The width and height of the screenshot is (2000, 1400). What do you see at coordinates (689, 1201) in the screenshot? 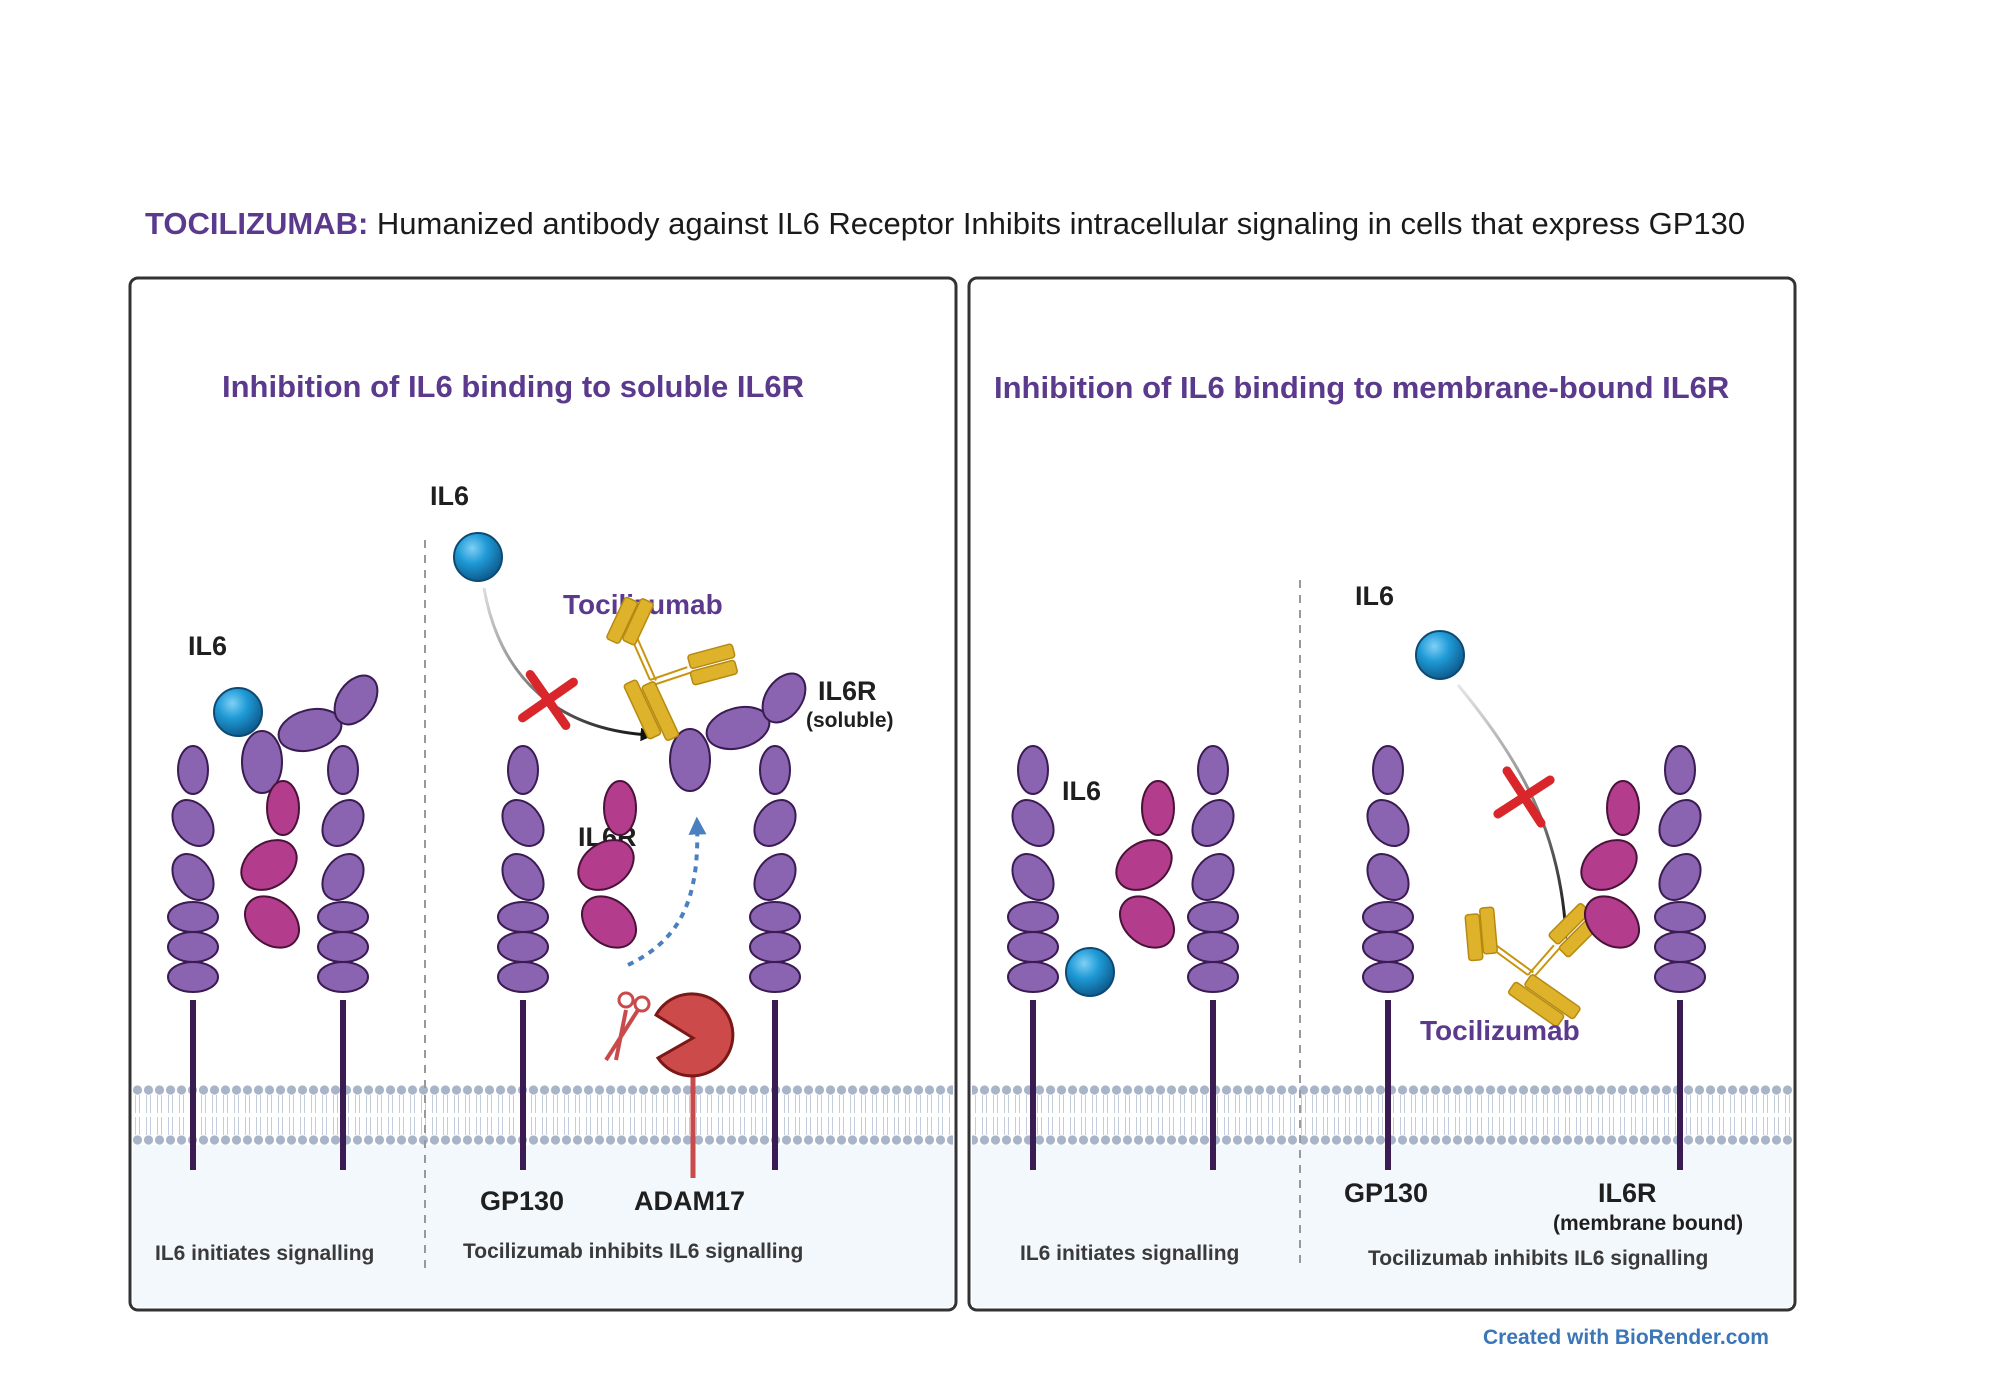
I see `adam17-label: ADAM17` at bounding box center [689, 1201].